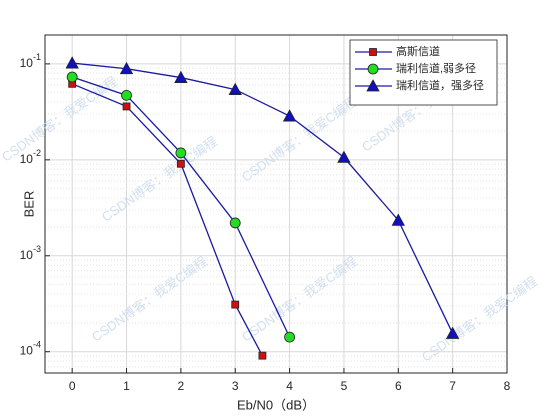  Describe the element at coordinates (72, 386) in the screenshot. I see `x-tick-label: 0` at that location.